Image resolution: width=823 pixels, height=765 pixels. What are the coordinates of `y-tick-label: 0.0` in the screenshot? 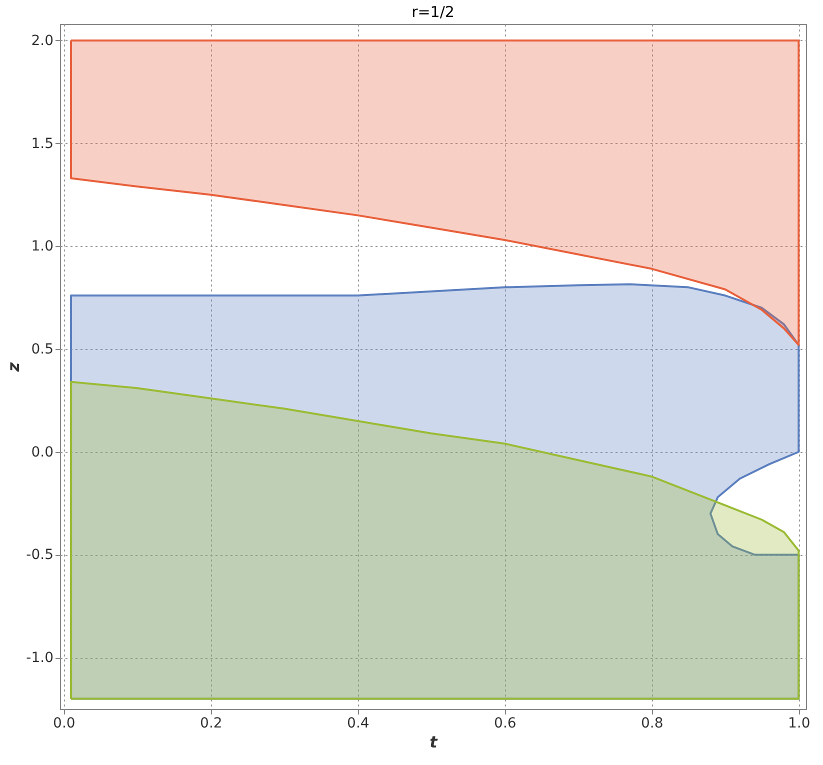 It's located at (42, 452).